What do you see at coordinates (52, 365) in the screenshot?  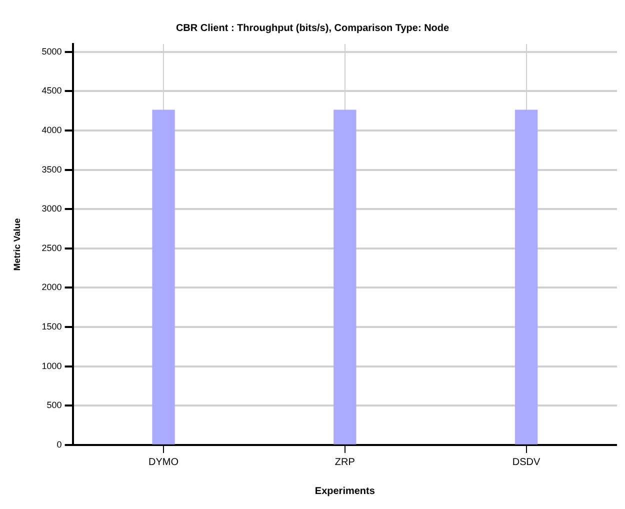 I see `y-tick-label: 1000` at bounding box center [52, 365].